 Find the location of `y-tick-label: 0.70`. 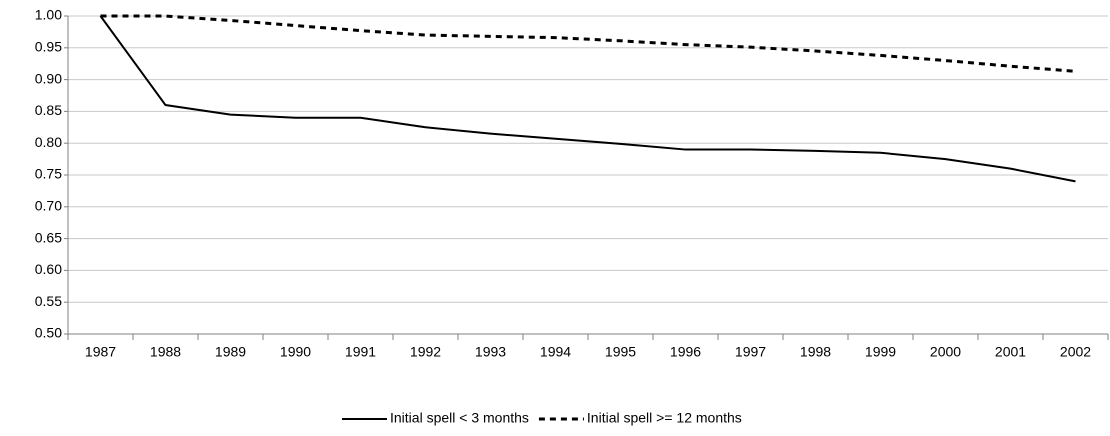

y-tick-label: 0.70 is located at coordinates (48, 206).